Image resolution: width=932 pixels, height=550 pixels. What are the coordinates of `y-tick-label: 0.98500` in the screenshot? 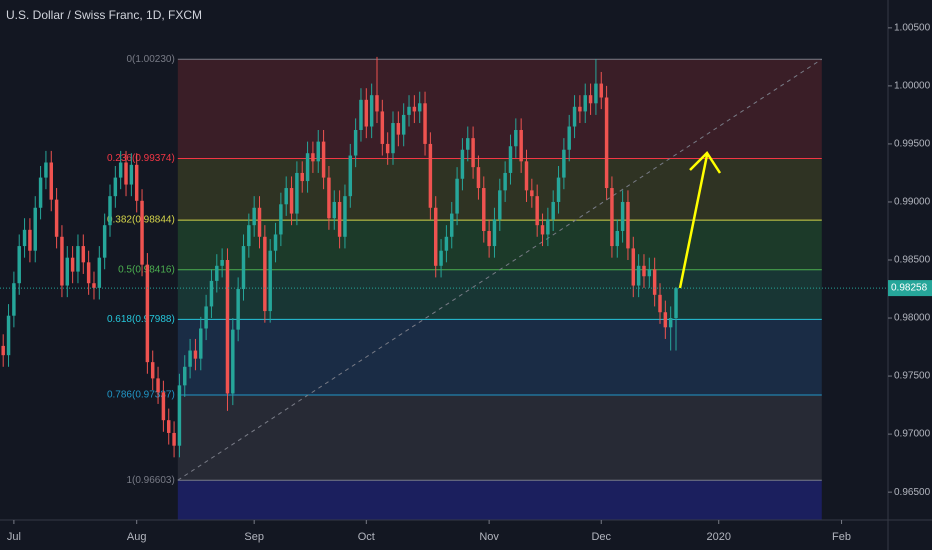 It's located at (912, 260).